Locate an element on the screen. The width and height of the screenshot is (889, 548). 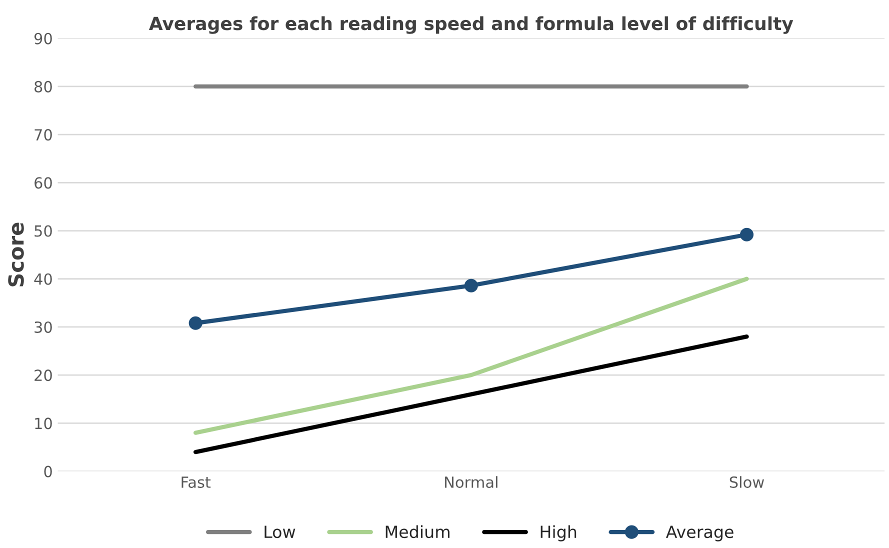
x-tick-label: Fast is located at coordinates (196, 482).